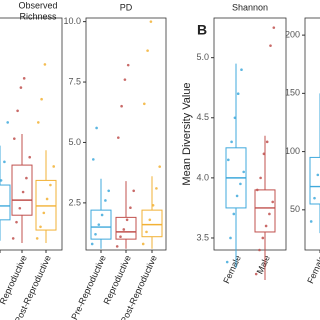 Image resolution: width=320 pixels, height=320 pixels. Describe the element at coordinates (292, 34) in the screenshot. I see `y-tick-label: 200` at that location.